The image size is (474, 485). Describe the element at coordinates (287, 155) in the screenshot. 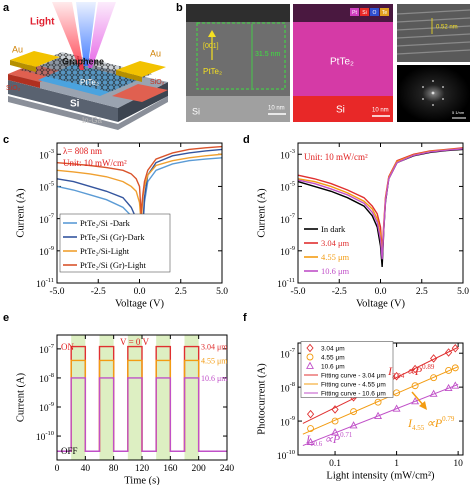

I see `y-tick-label: 10⁻³` at that location.